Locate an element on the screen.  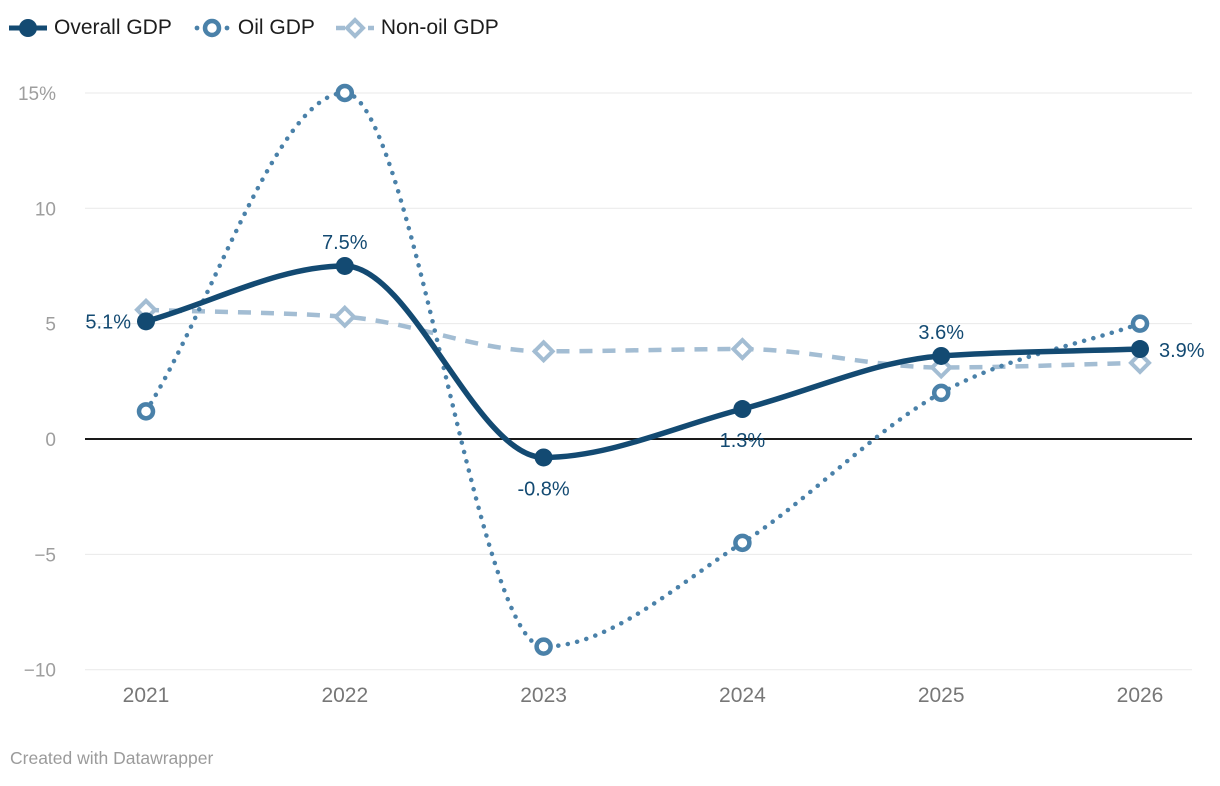
data-point-oil-2026 is located at coordinates (1140, 323).